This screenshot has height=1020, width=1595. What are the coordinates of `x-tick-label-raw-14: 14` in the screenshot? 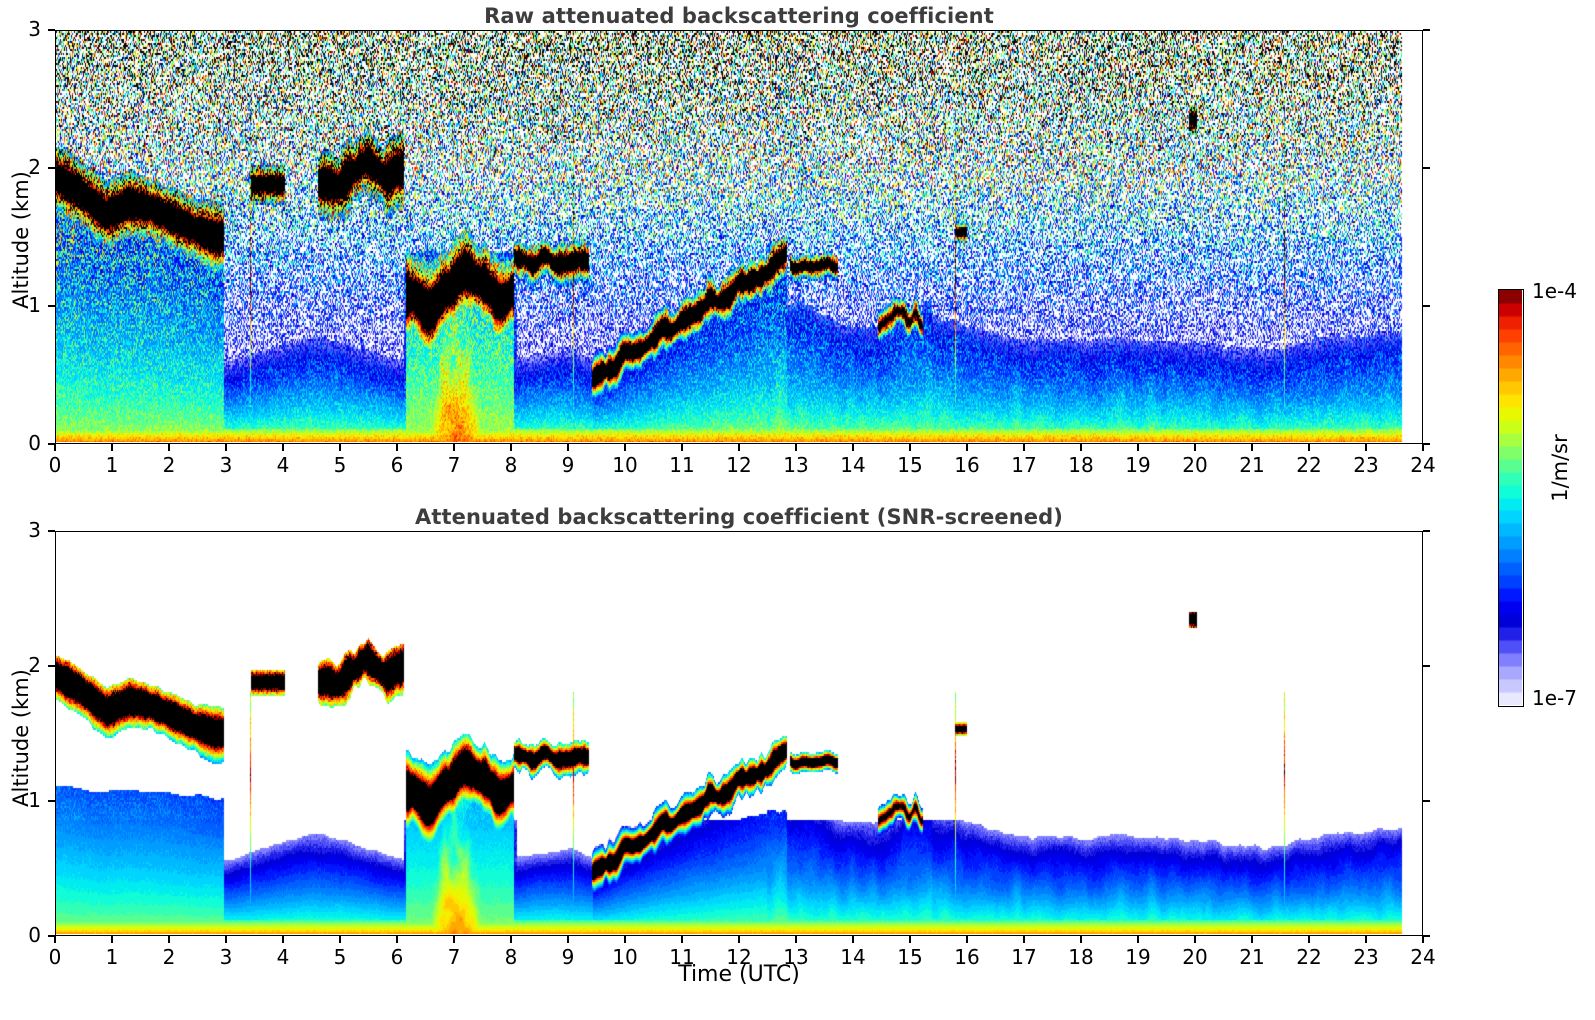 It's located at (853, 465).